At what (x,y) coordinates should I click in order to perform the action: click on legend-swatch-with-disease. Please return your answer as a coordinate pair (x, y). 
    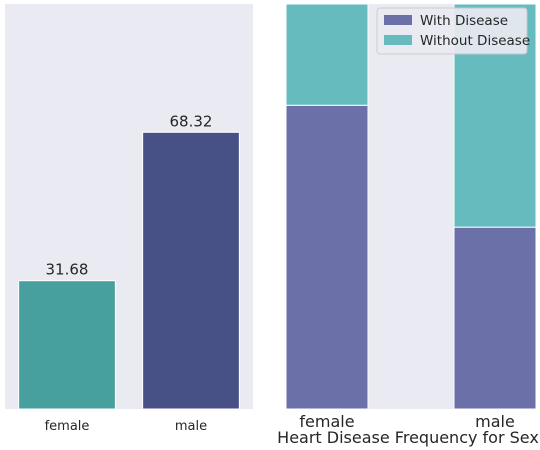
    Looking at the image, I should click on (398, 20).